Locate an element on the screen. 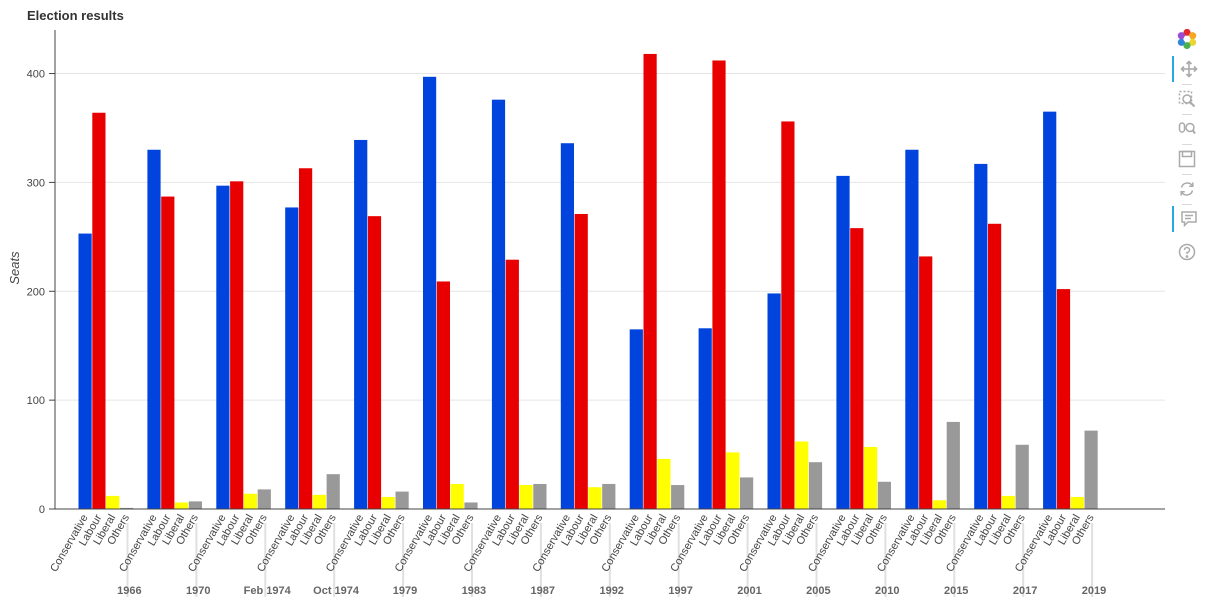 The height and width of the screenshot is (606, 1227). x-category-label: 1979 is located at coordinates (405, 591).